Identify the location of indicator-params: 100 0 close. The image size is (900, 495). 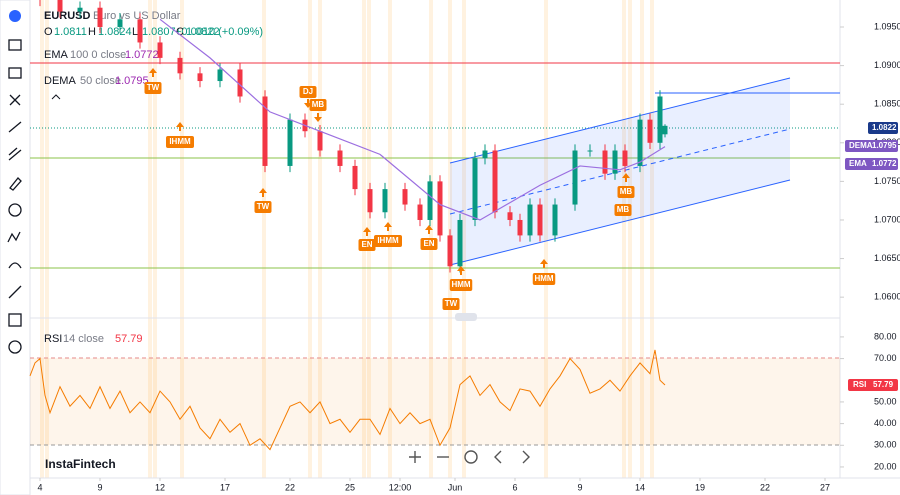
(98, 55).